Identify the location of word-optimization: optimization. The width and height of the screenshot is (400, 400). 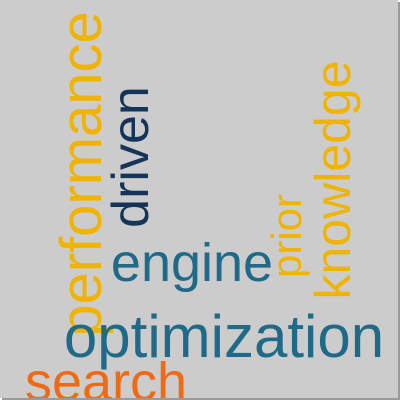
(224, 336).